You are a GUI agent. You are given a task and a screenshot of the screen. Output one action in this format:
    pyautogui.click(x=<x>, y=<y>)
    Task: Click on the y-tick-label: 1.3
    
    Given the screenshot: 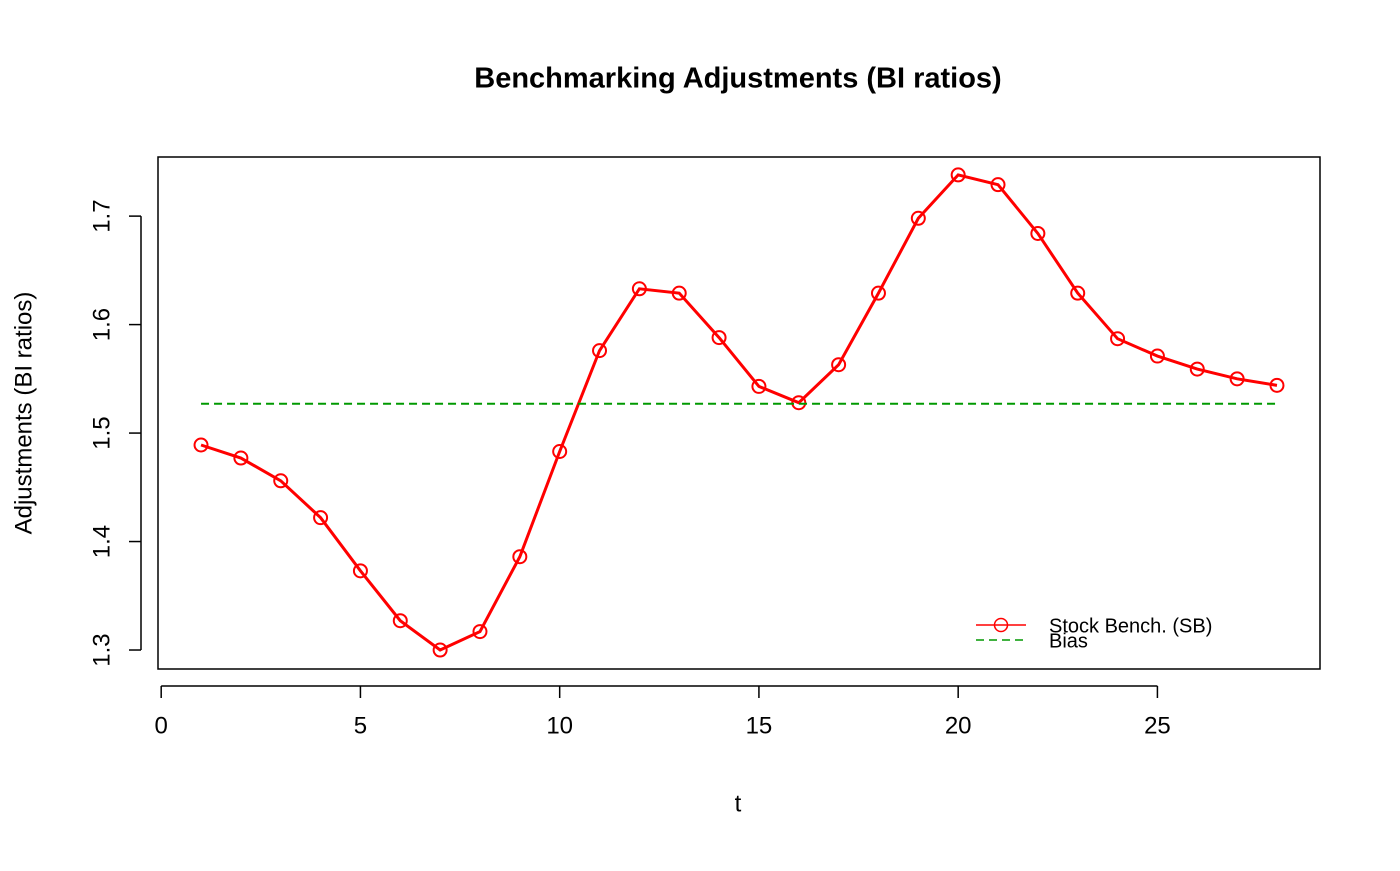 What is the action you would take?
    pyautogui.click(x=101, y=649)
    